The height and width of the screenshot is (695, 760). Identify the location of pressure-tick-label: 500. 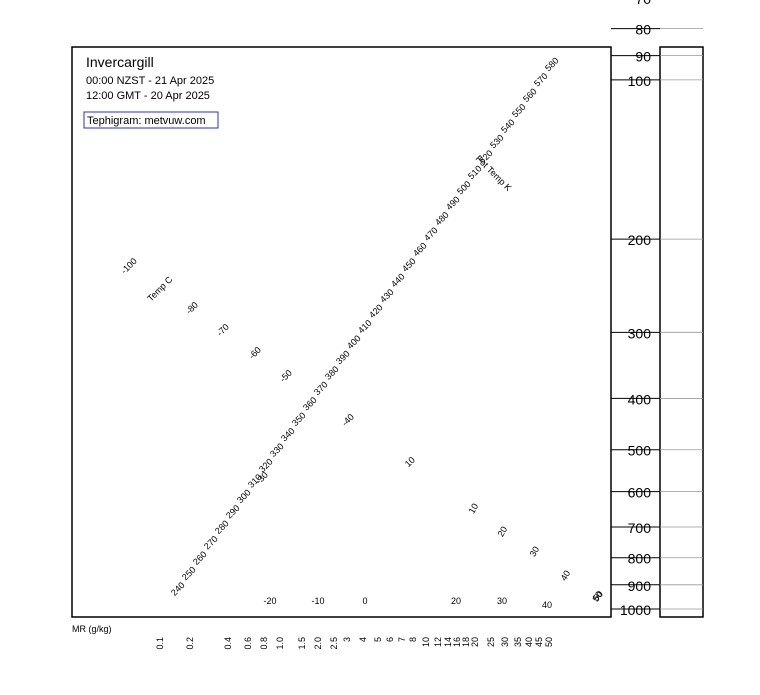
(640, 451).